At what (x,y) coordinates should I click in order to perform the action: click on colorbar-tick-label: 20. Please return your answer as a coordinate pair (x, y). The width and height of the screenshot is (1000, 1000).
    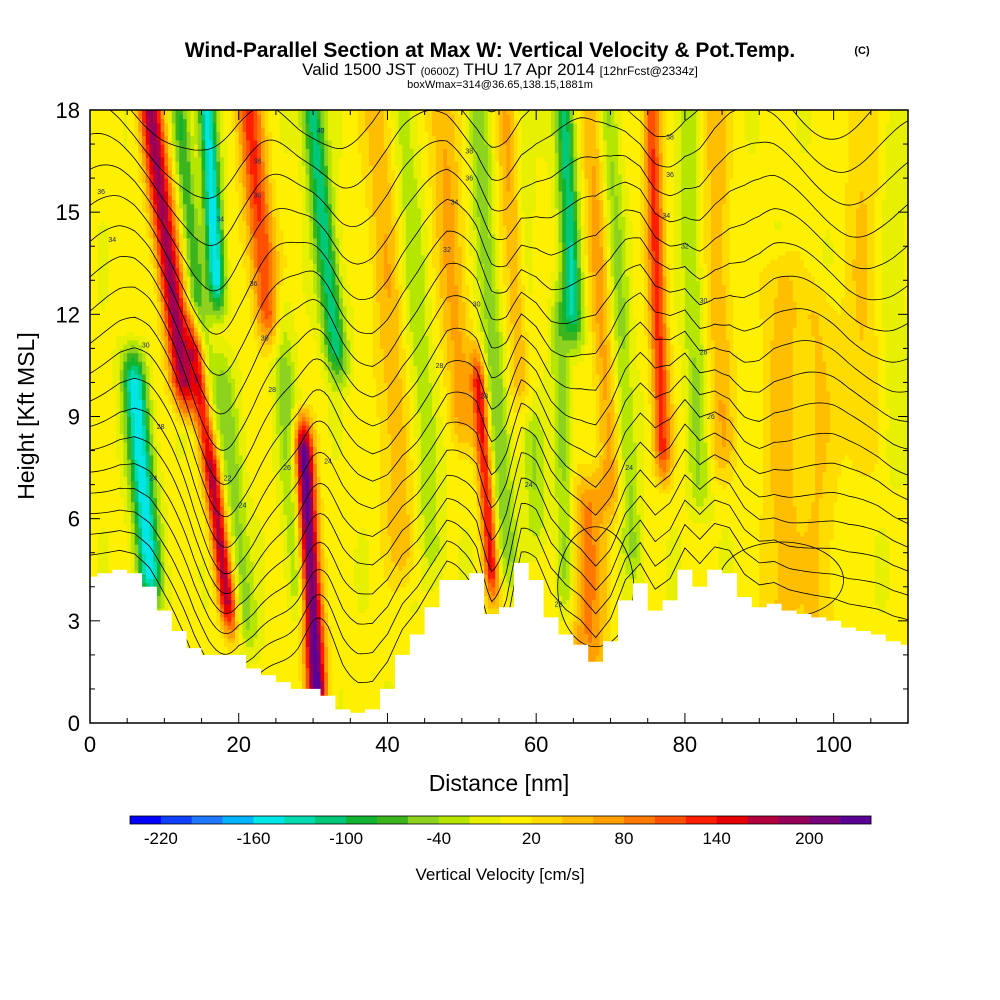
    Looking at the image, I should click on (531, 838).